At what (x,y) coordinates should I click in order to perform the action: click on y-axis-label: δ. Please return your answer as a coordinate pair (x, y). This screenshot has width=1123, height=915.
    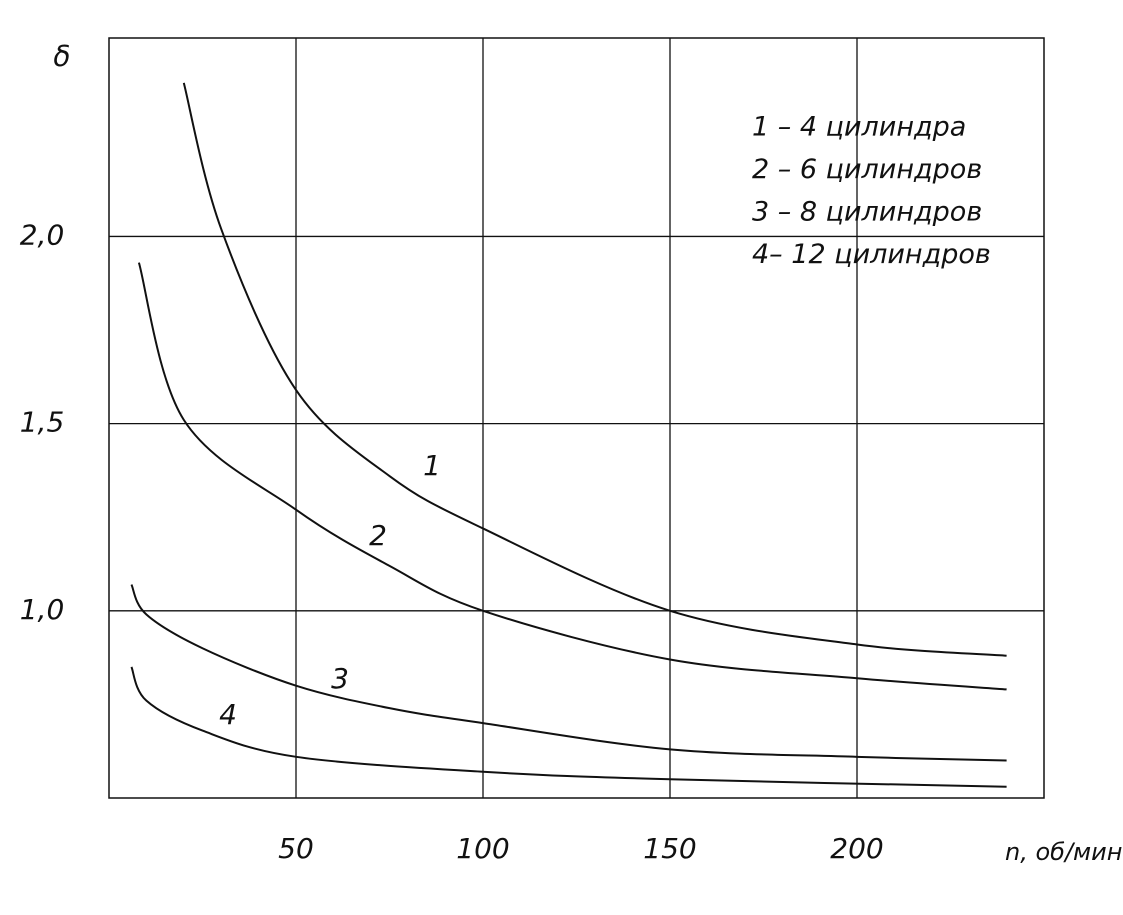
    Looking at the image, I should click on (61, 56).